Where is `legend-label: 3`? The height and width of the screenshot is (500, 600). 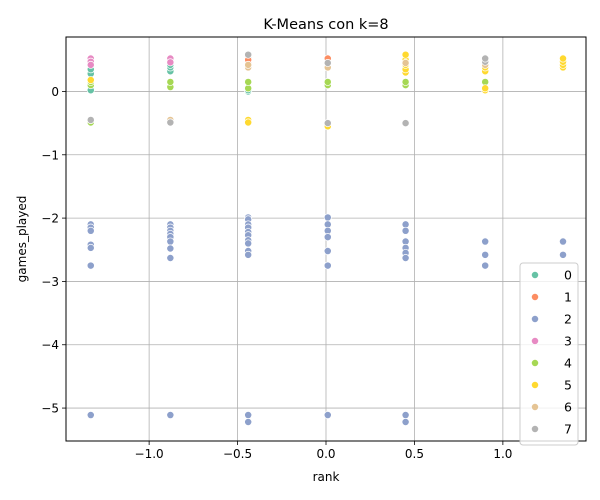 legend-label: 3 is located at coordinates (568, 341).